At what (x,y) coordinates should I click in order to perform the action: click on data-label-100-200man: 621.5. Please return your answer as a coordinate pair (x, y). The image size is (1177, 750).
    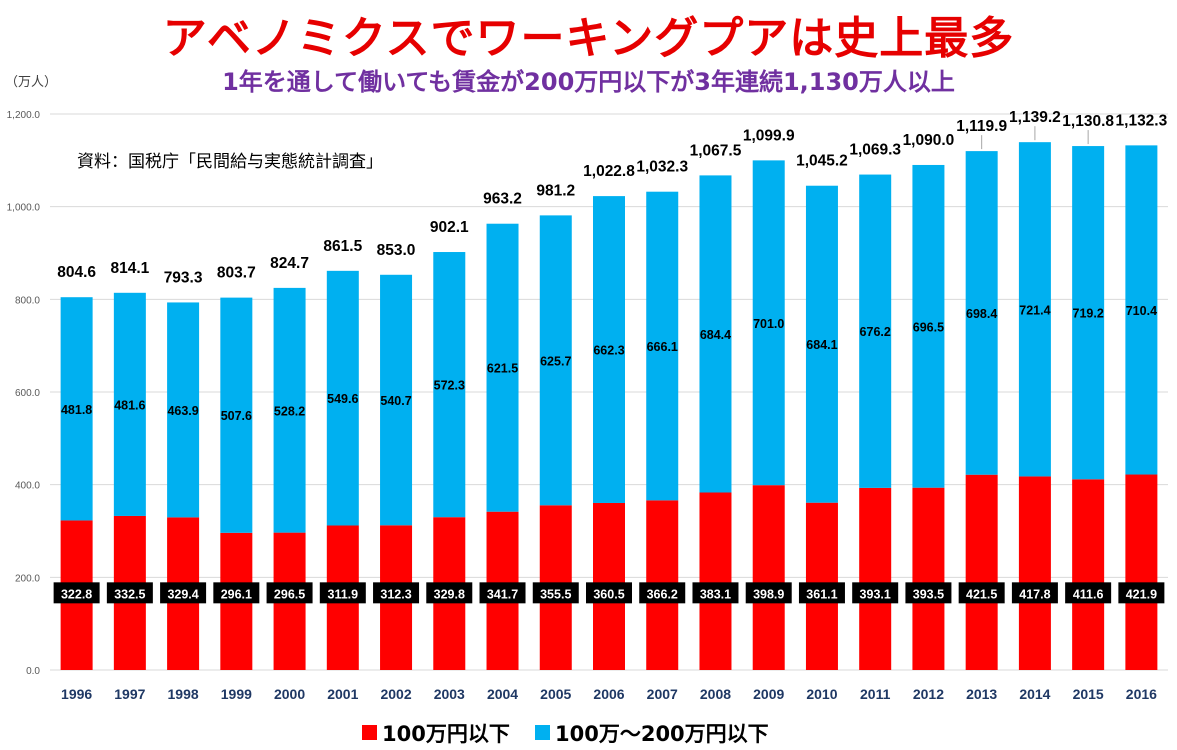
    Looking at the image, I should click on (502, 369).